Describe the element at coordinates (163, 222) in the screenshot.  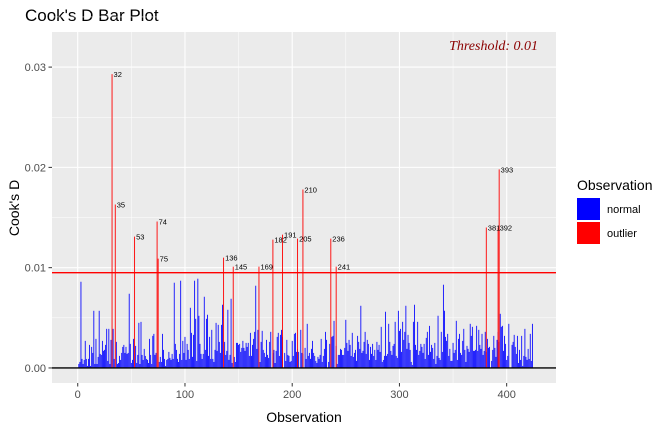
I see `outlier-label: 74` at that location.